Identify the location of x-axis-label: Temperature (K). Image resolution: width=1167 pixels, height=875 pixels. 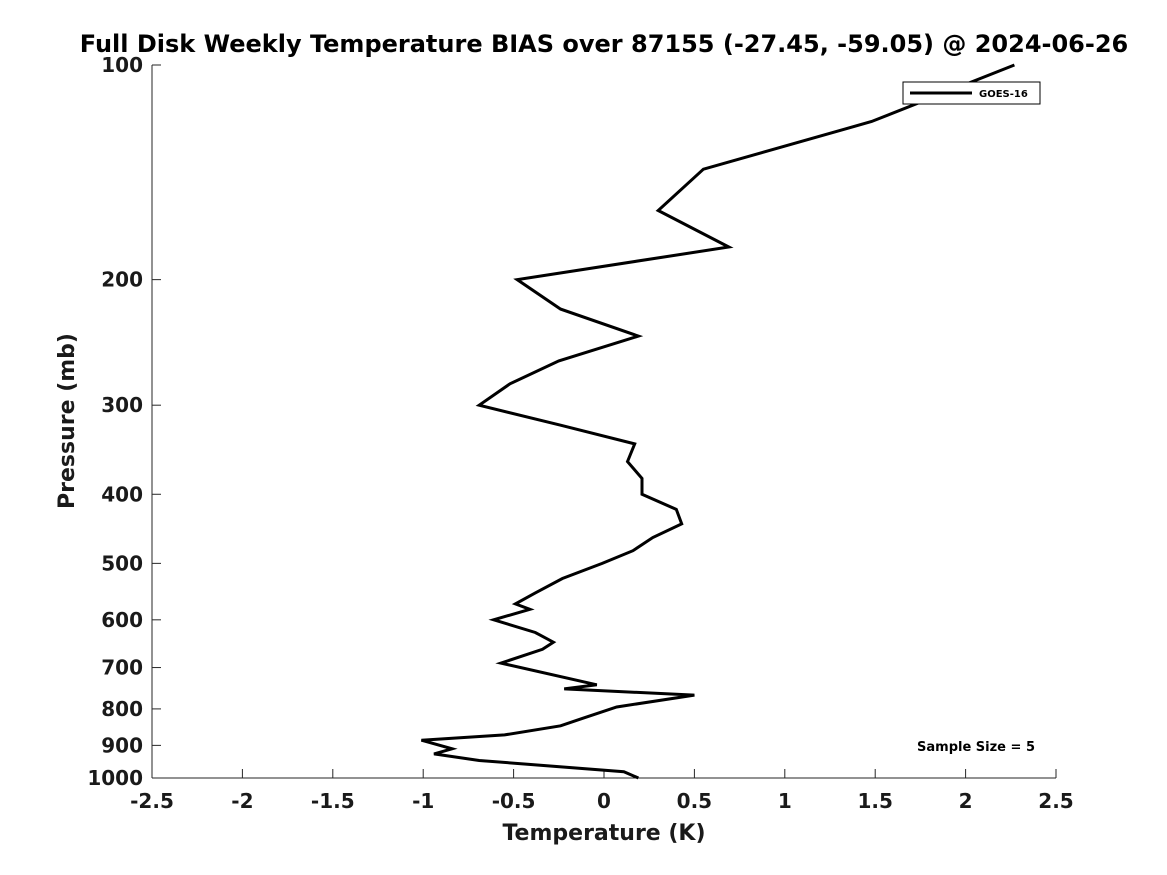
(603, 833).